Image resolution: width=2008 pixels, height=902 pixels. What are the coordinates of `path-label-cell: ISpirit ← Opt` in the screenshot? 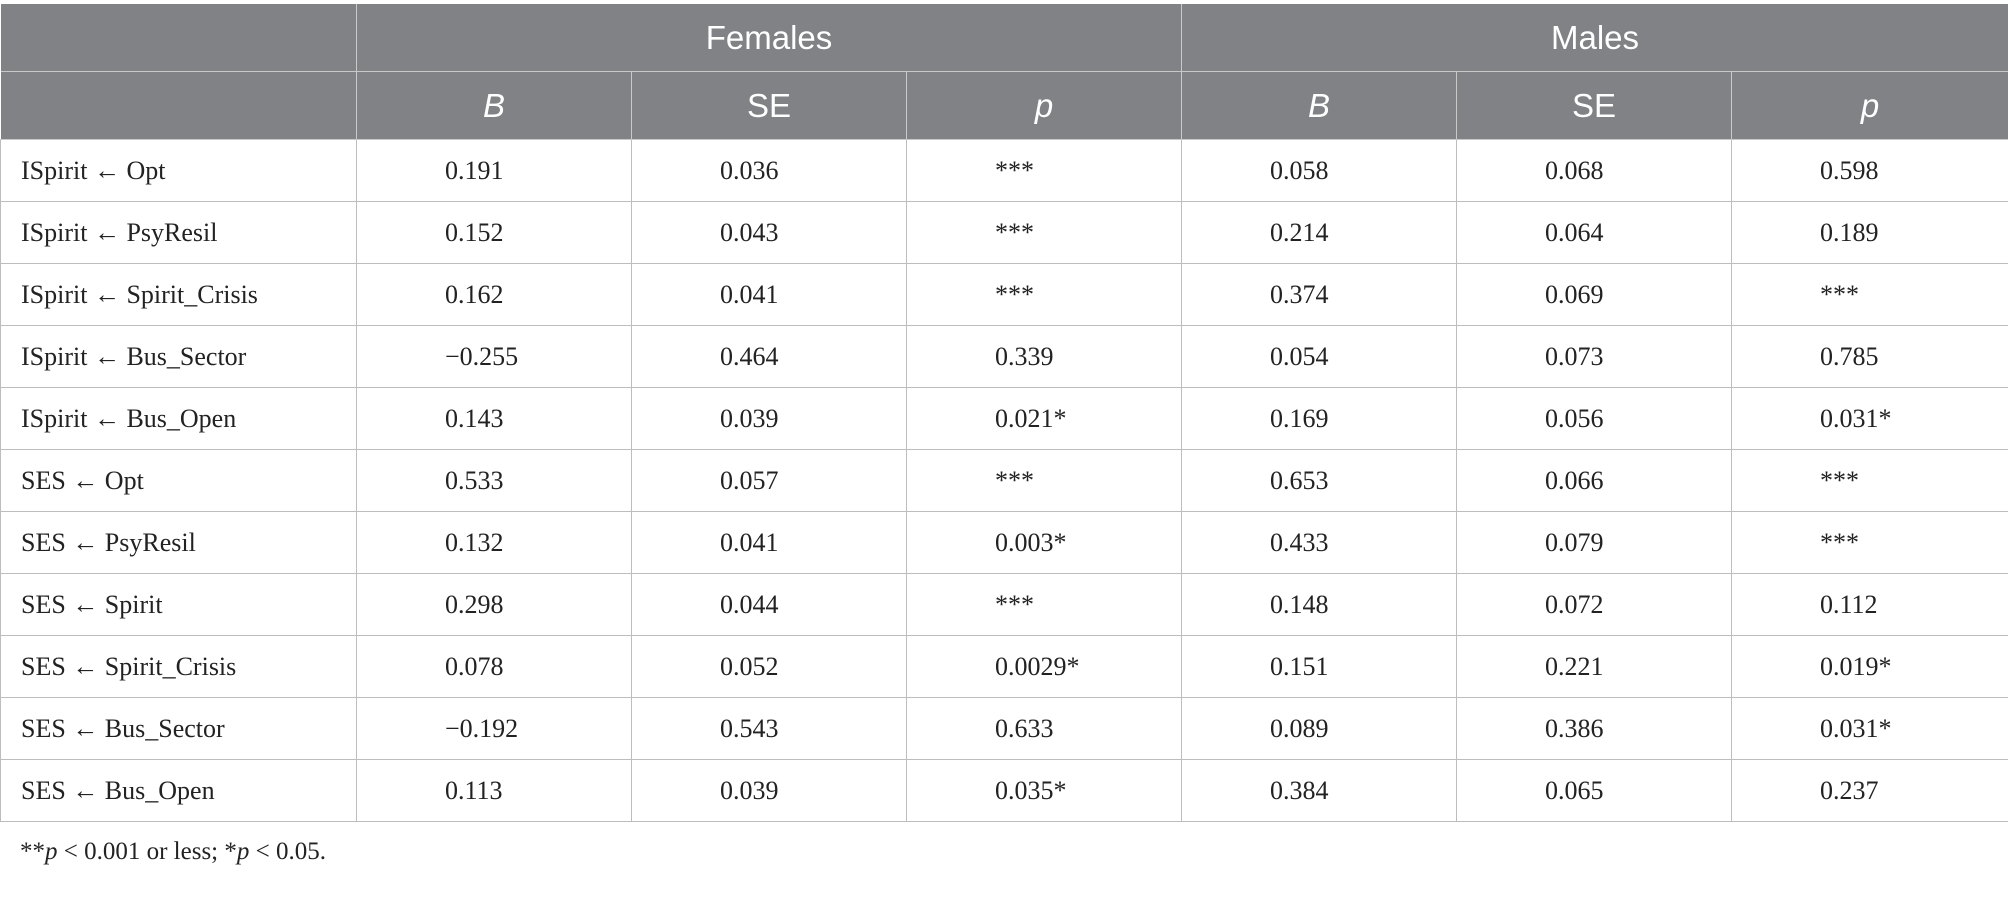 It's located at (178, 170).